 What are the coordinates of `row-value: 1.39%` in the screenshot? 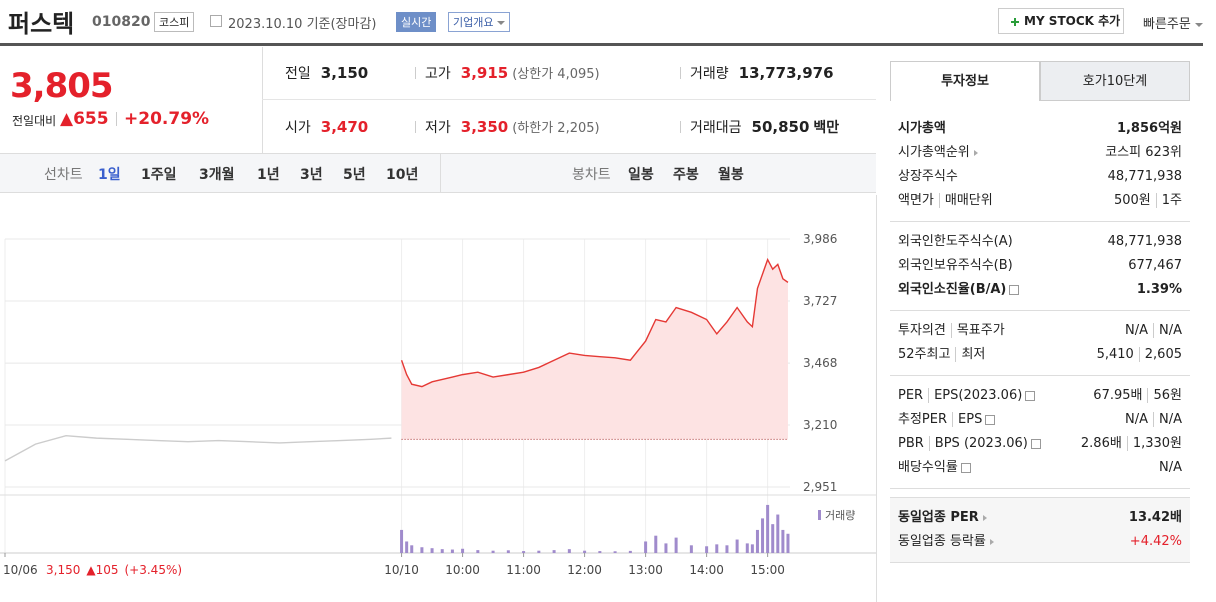 It's located at (1159, 290).